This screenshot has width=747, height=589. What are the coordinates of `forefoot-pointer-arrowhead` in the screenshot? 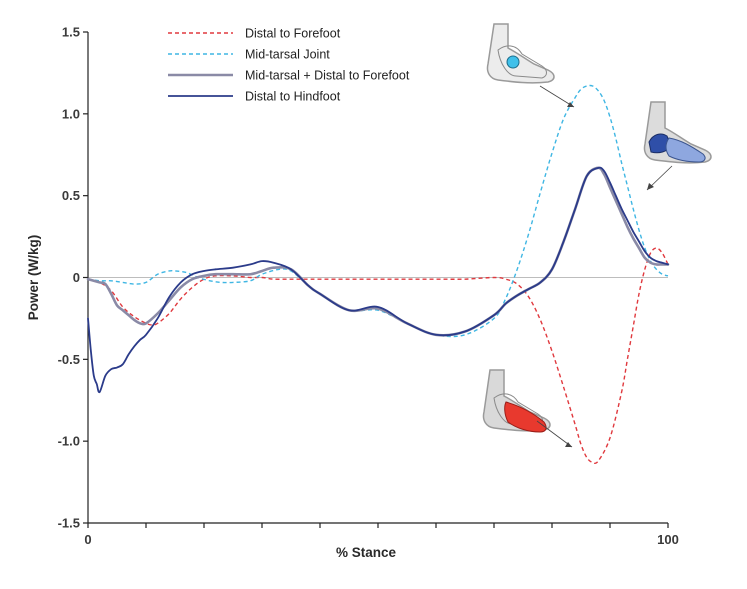 It's located at (568, 444).